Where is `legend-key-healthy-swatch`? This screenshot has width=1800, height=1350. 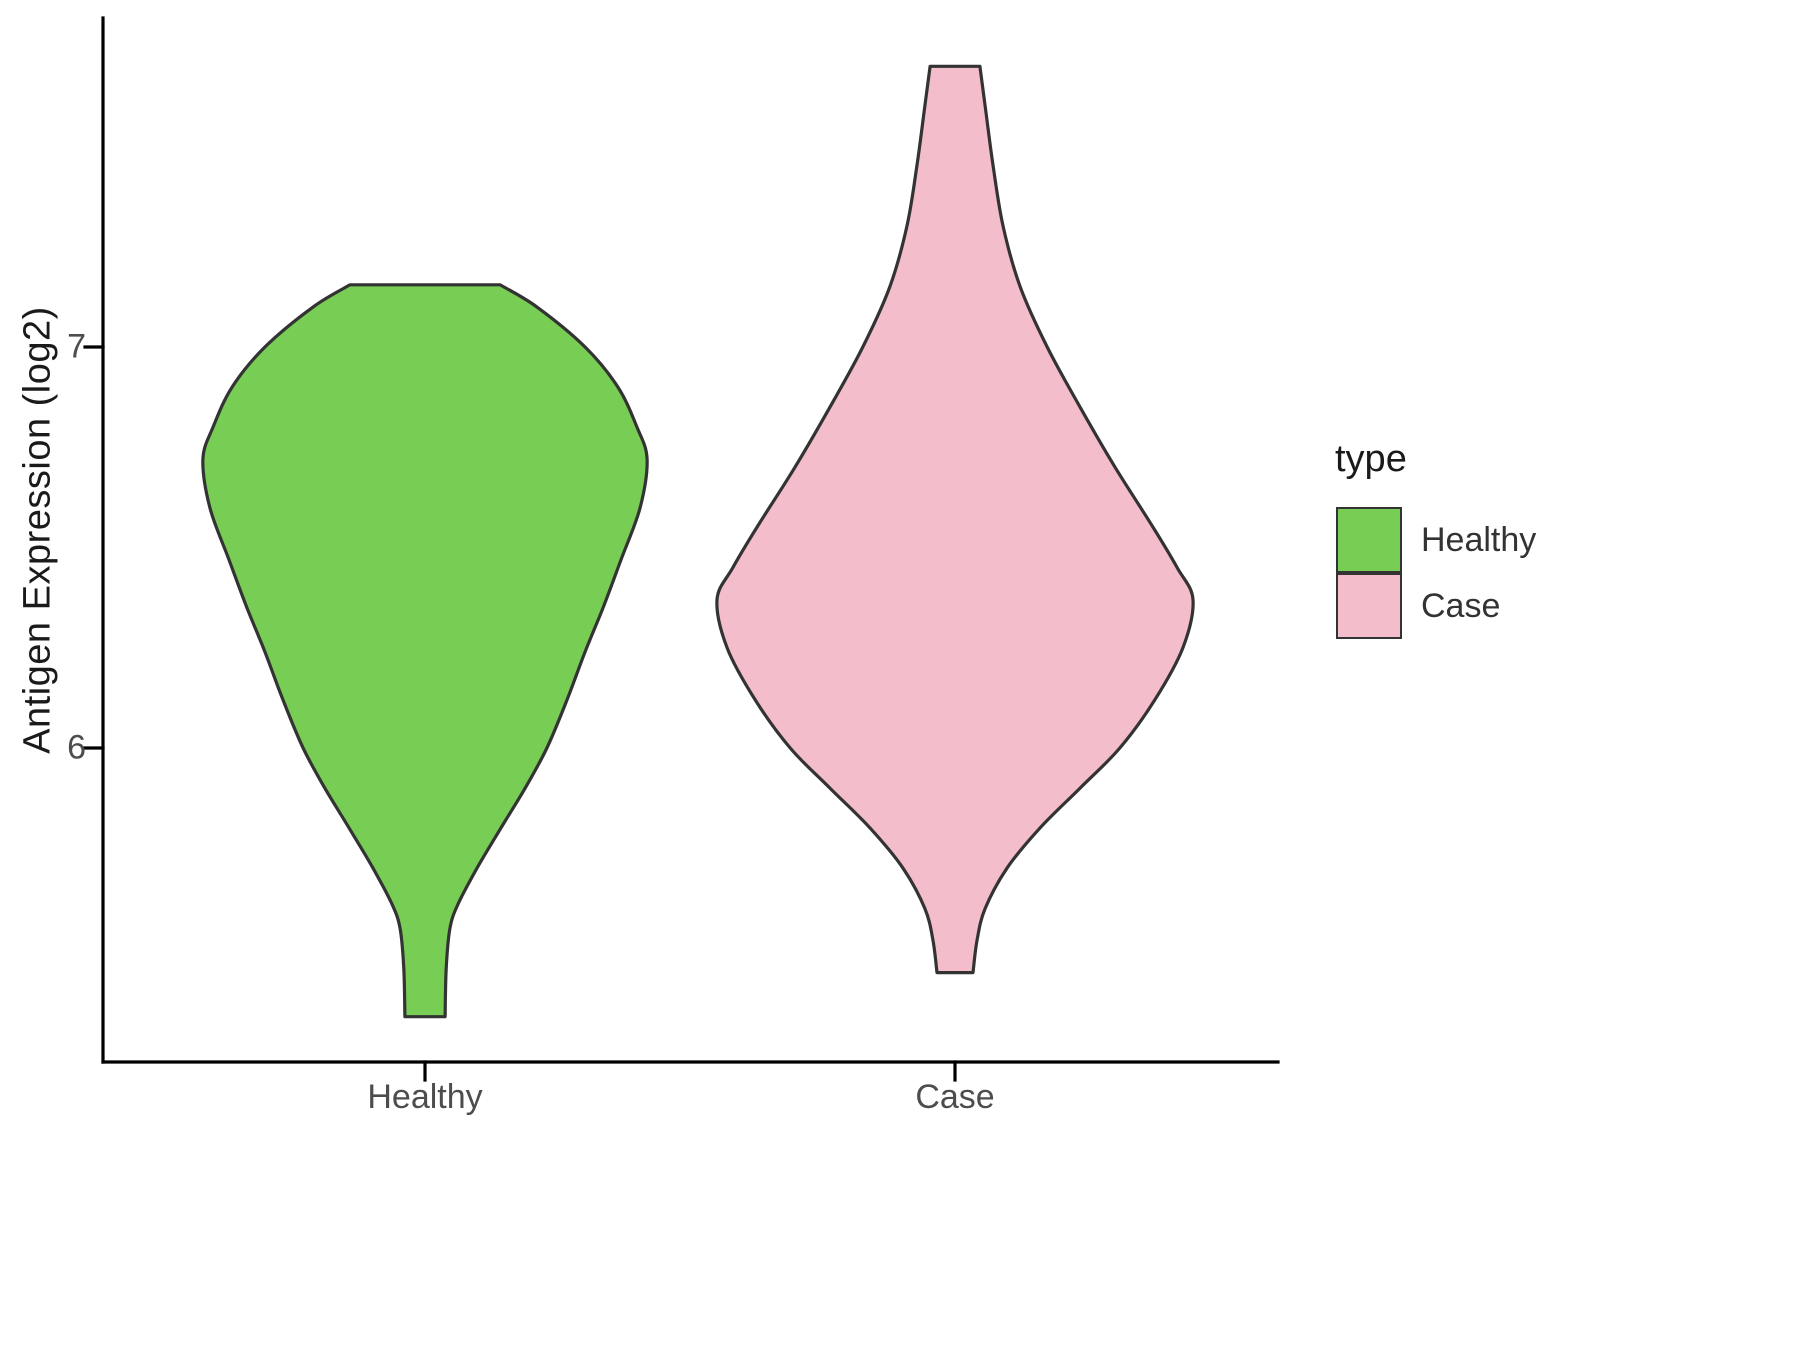
legend-key-healthy-swatch is located at coordinates (1369, 540).